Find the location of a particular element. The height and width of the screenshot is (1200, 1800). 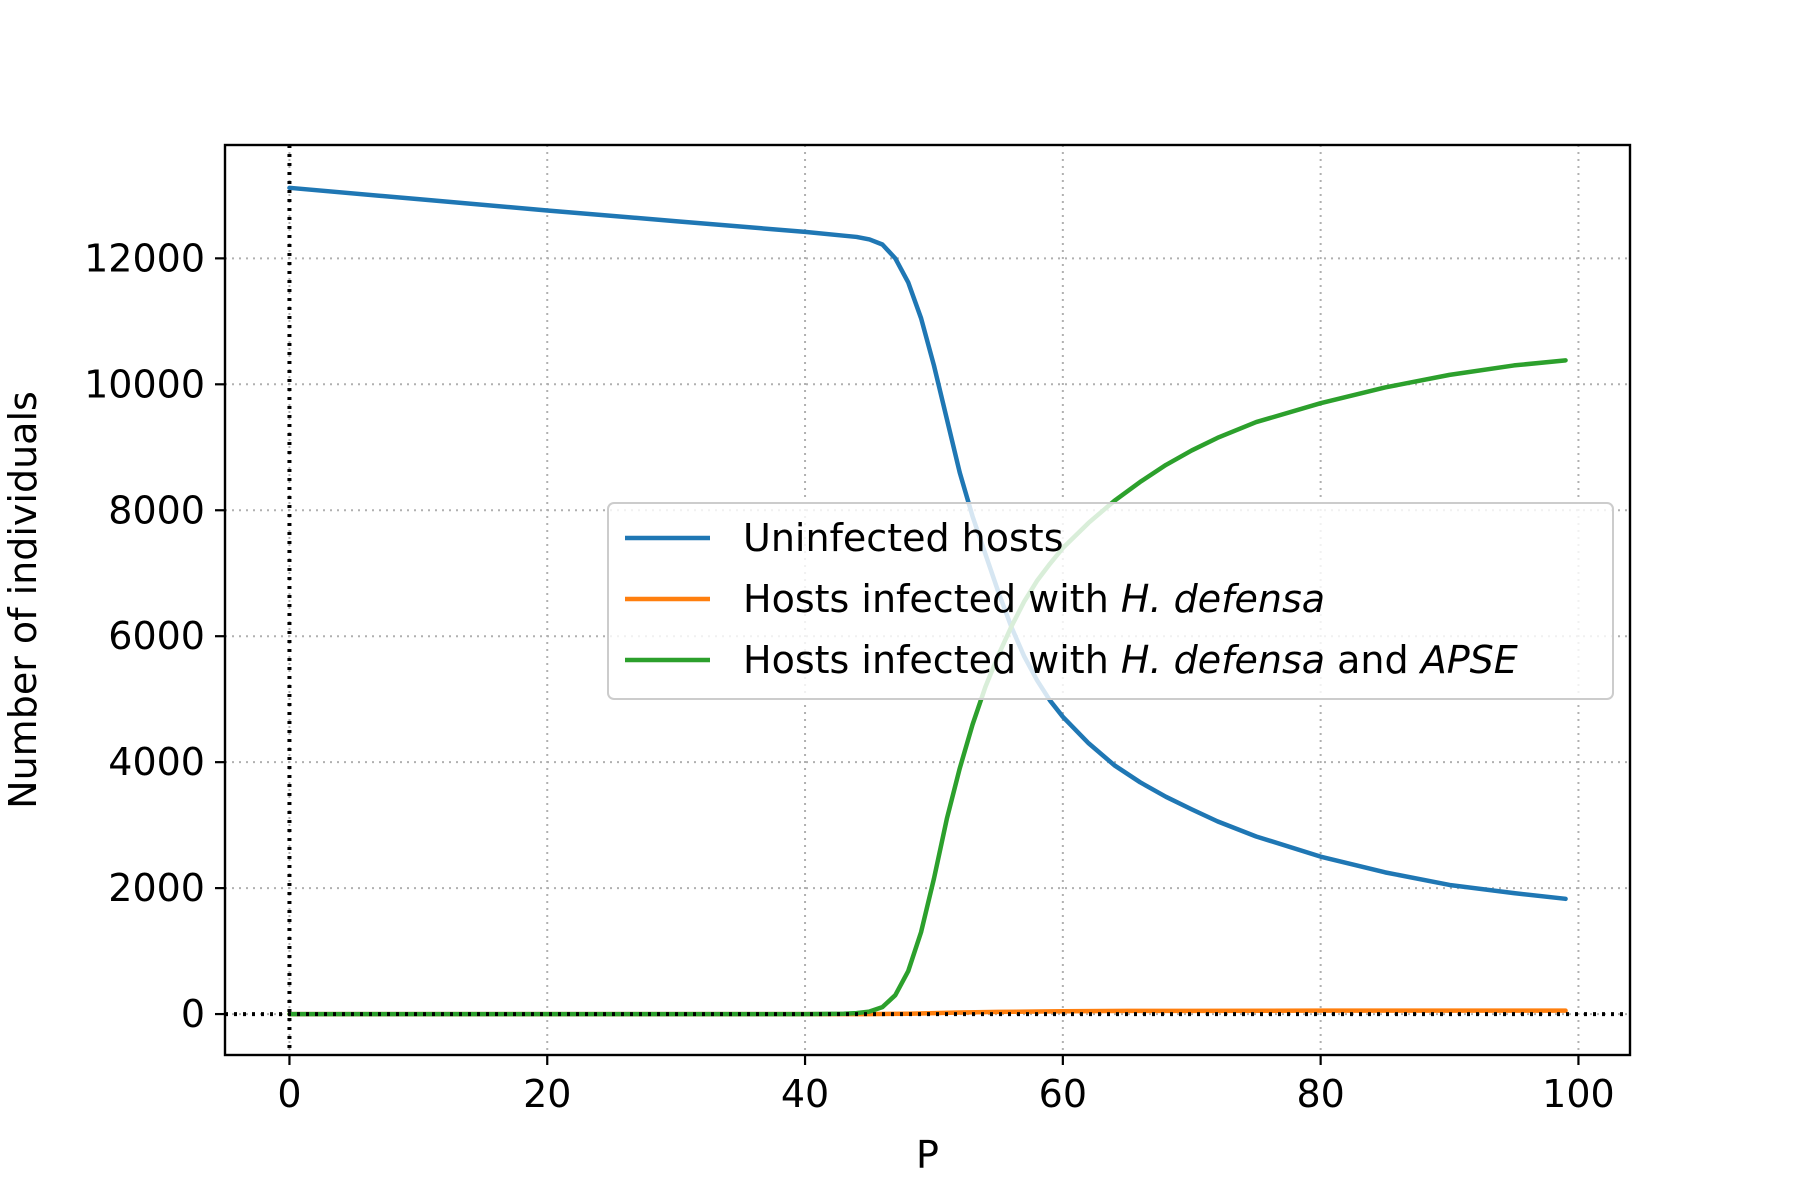

y-tick-label: 4000 is located at coordinates (156, 762).